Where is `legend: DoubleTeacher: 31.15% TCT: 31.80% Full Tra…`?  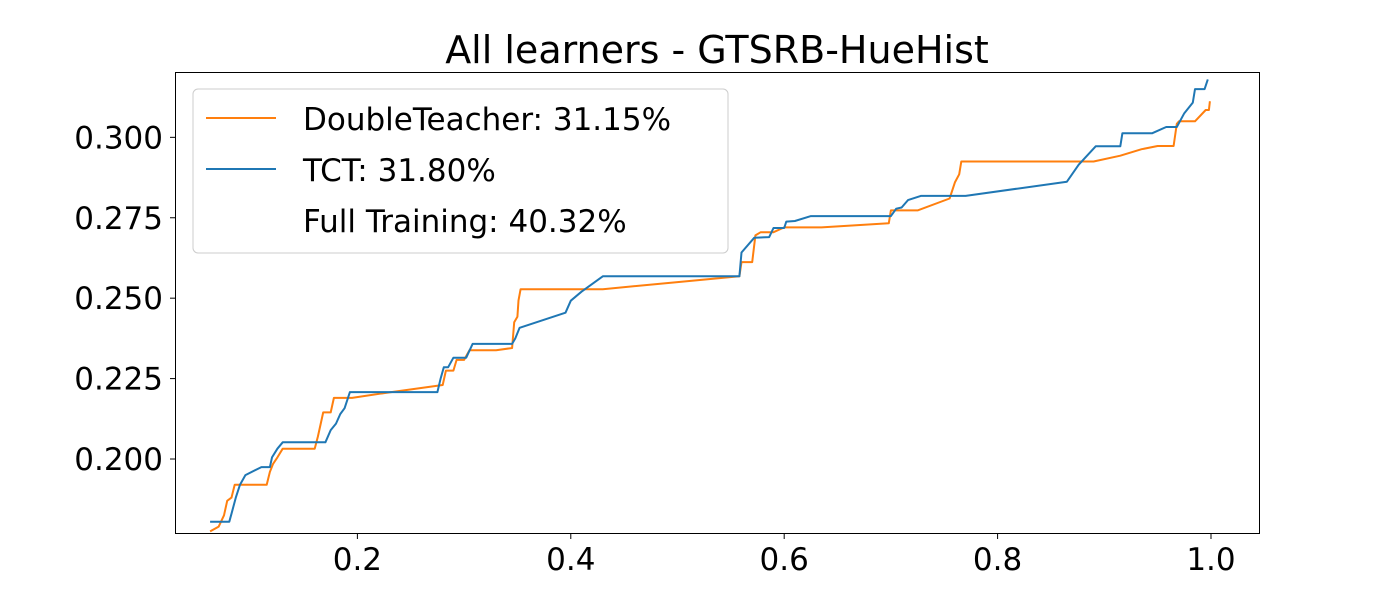
legend: DoubleTeacher: 31.15% TCT: 31.80% Full Tra… is located at coordinates (460, 171).